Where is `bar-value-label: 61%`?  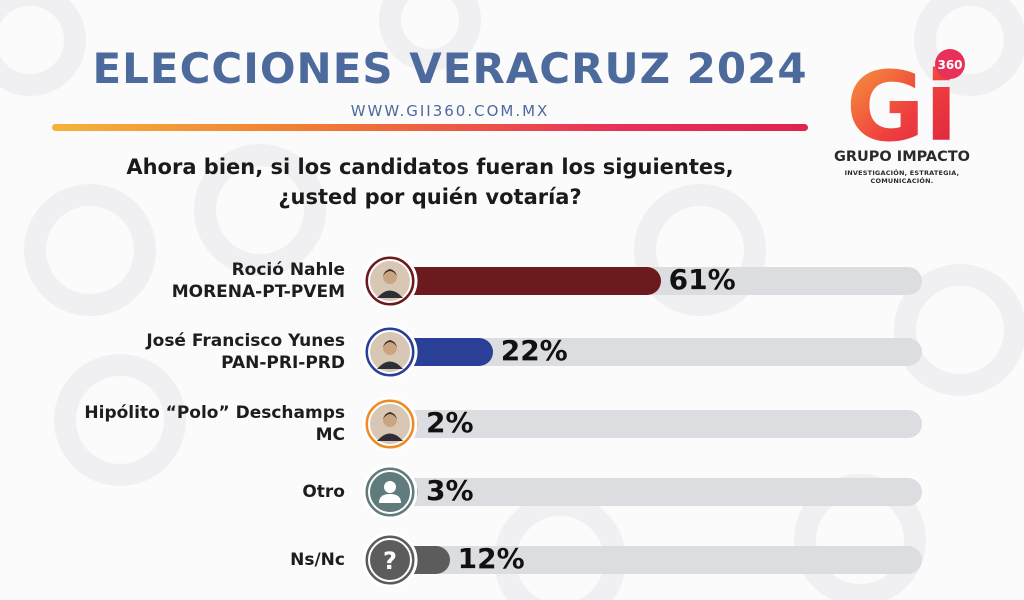 bar-value-label: 61% is located at coordinates (702, 279).